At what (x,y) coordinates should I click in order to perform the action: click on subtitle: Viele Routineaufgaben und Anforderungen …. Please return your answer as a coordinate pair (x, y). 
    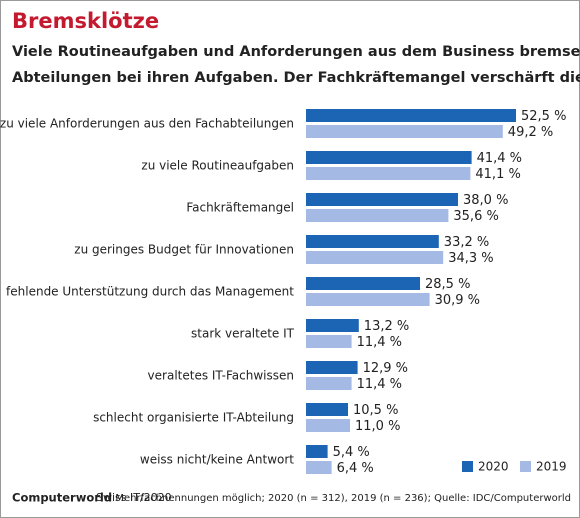
    Looking at the image, I should click on (296, 52).